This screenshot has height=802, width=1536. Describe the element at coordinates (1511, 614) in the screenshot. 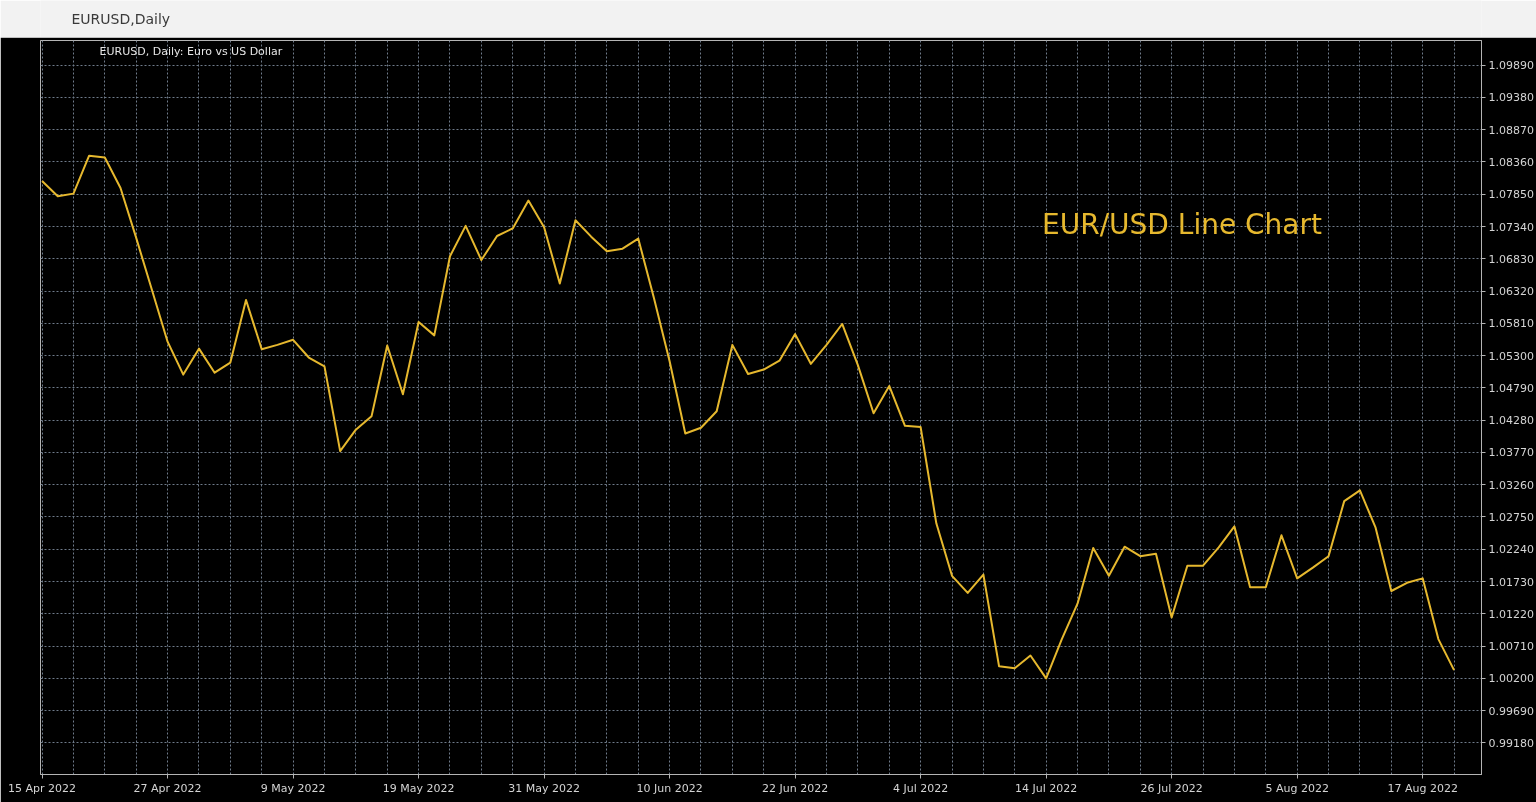

I see `y-tick-label: 1.01220` at that location.